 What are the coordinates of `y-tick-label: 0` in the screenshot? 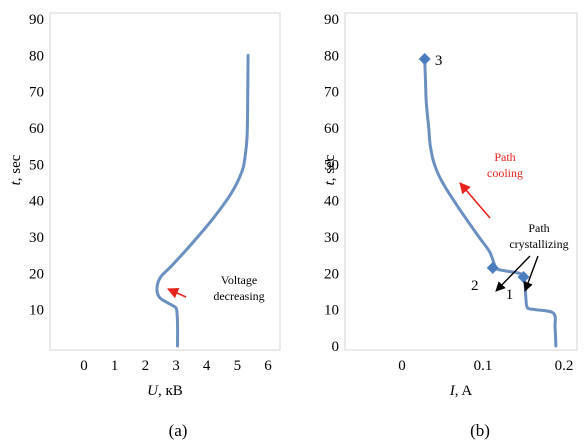 It's located at (336, 347).